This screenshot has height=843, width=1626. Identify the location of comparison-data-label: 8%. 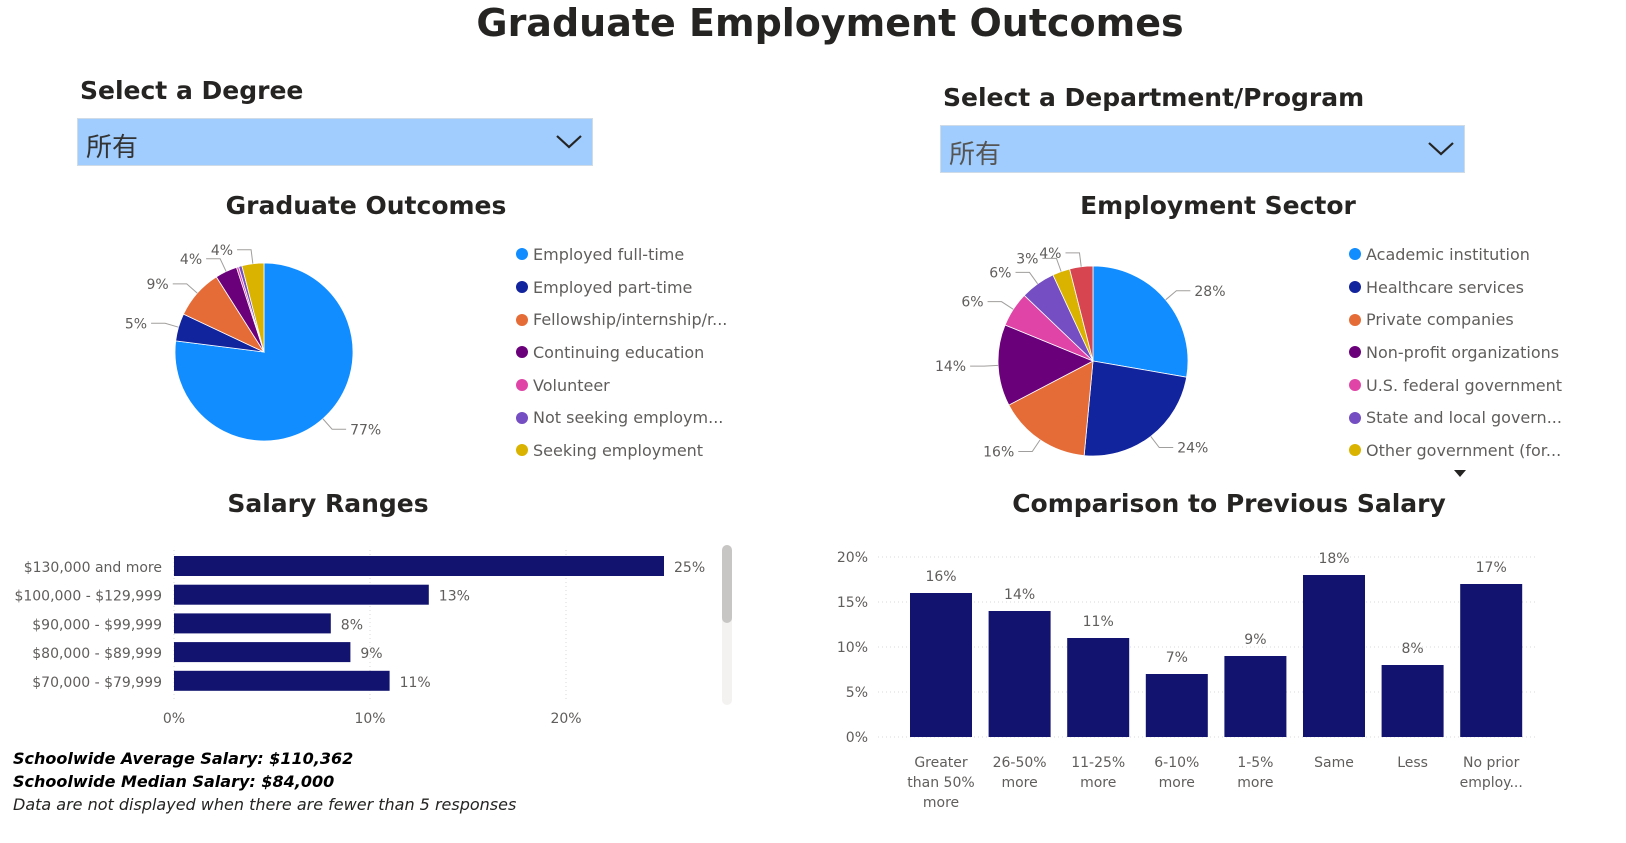
(1412, 649).